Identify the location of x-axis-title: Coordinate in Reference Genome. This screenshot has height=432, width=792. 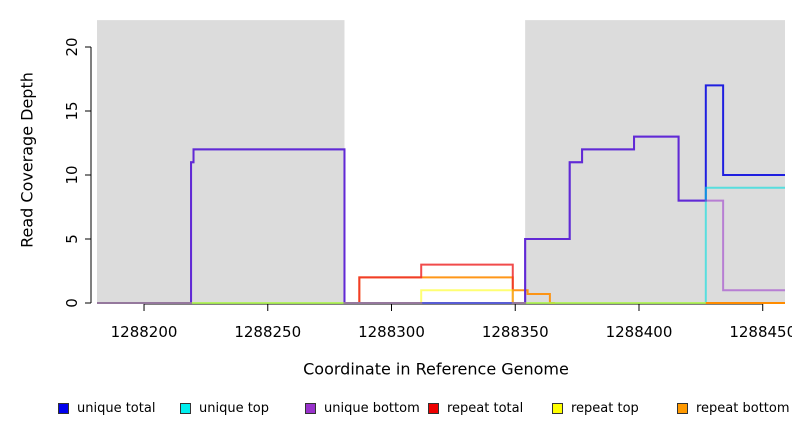
(436, 369).